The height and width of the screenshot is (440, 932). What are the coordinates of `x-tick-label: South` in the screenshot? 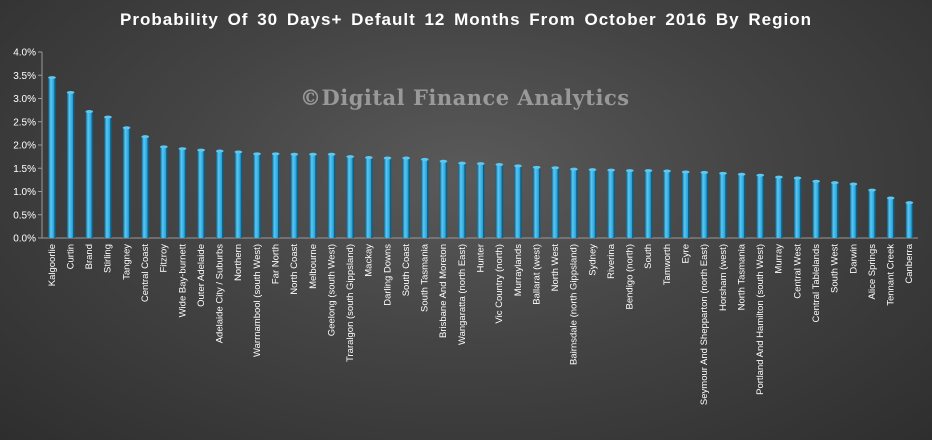 It's located at (648, 256).